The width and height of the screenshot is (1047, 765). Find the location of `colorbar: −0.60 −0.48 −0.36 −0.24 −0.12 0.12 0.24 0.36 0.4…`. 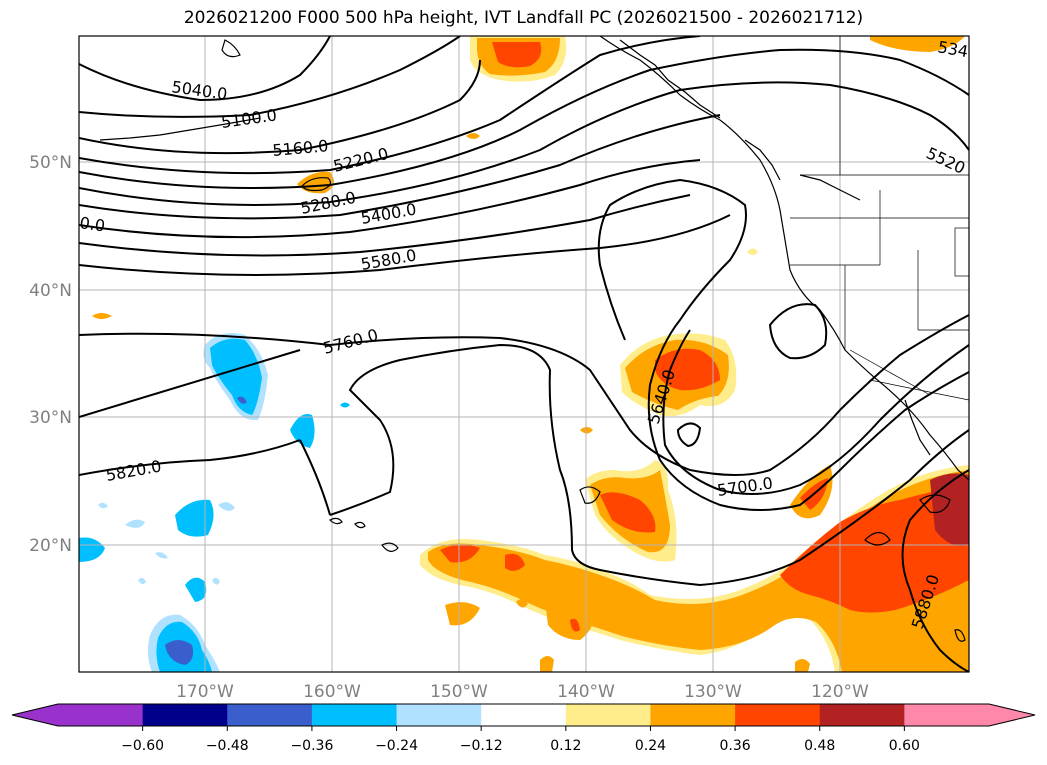

colorbar: −0.60 −0.48 −0.36 −0.24 −0.12 0.12 0.24 0.36 0.4… is located at coordinates (523, 728).